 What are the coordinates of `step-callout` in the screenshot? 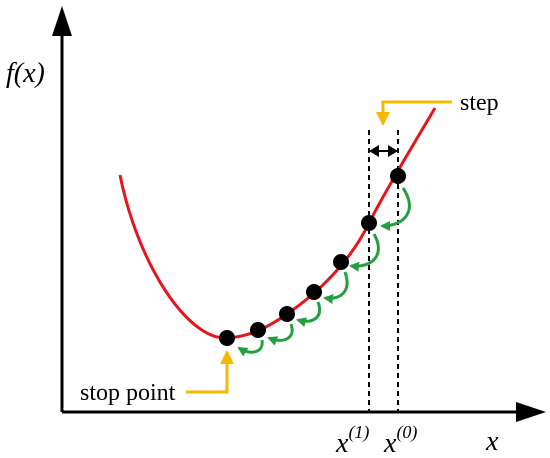 It's located at (414, 113).